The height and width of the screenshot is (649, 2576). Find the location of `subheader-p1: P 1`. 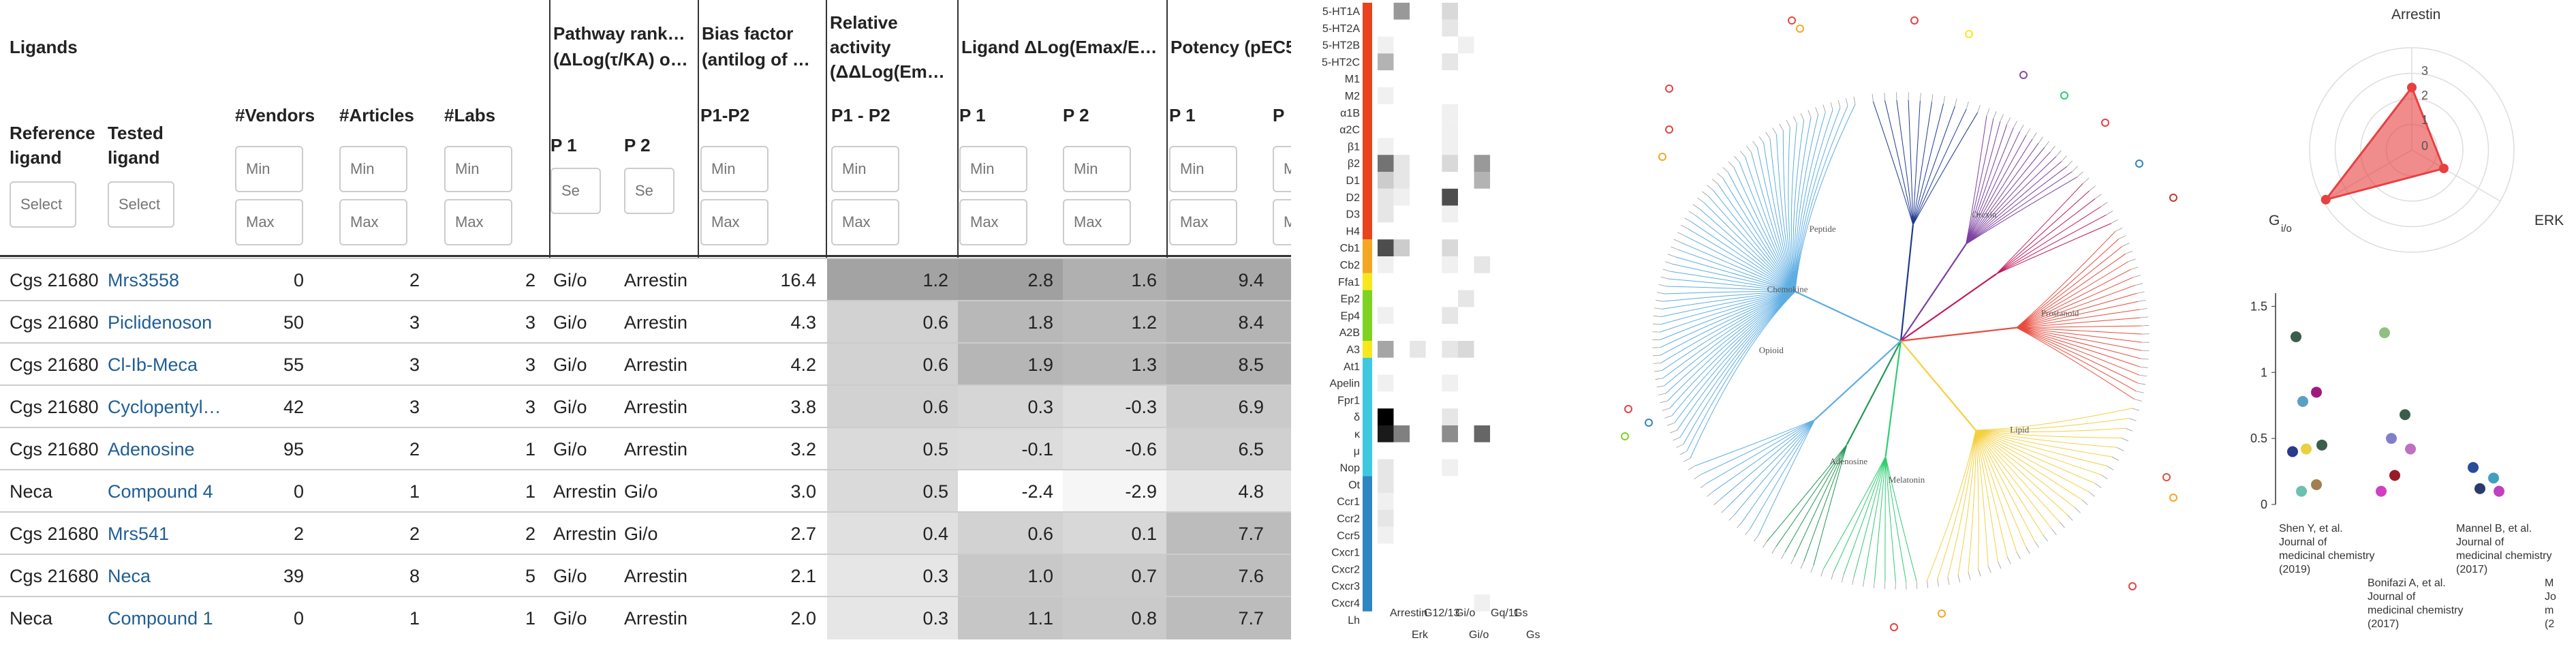

subheader-p1: P 1 is located at coordinates (563, 146).